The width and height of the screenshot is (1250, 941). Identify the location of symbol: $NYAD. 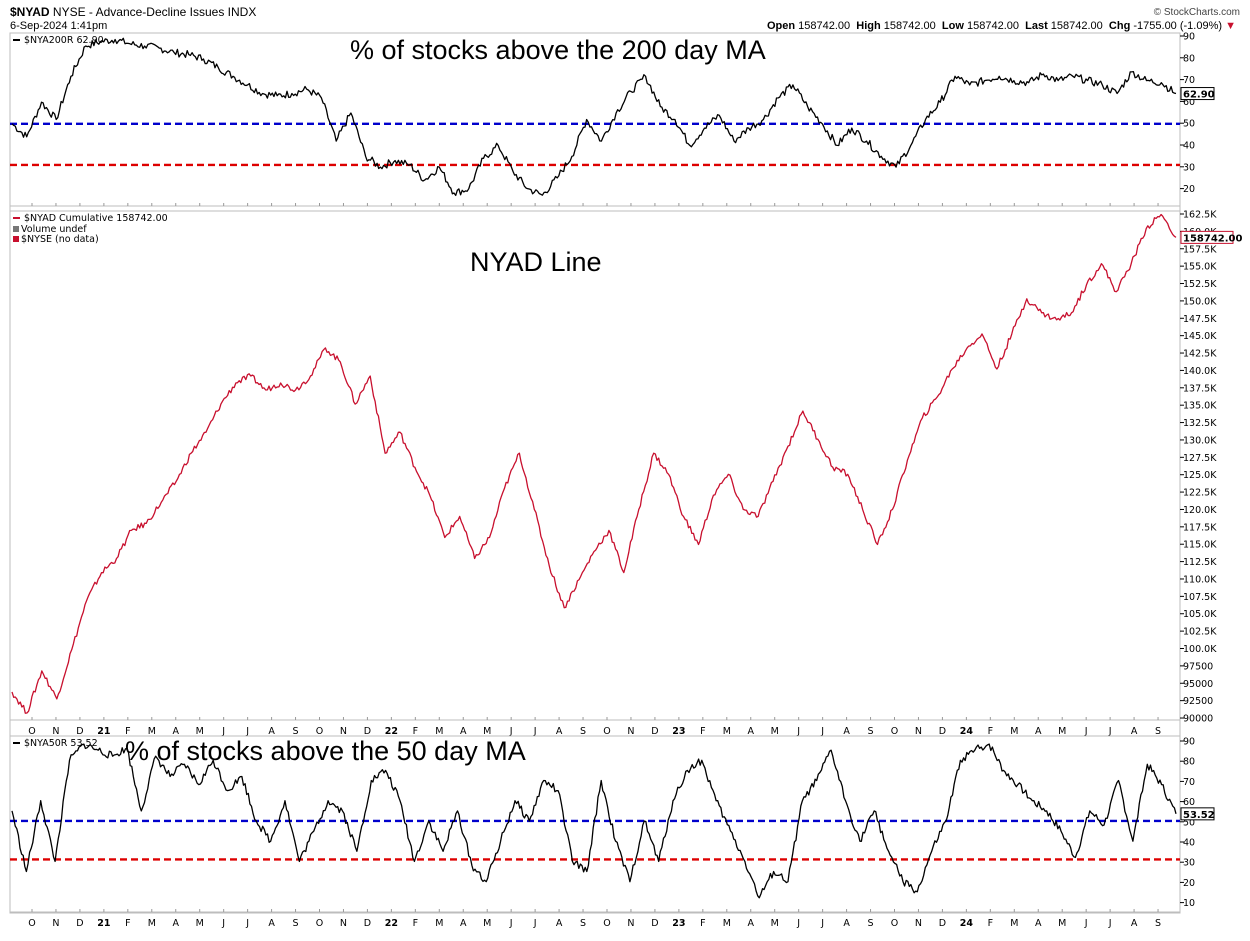
(30, 12).